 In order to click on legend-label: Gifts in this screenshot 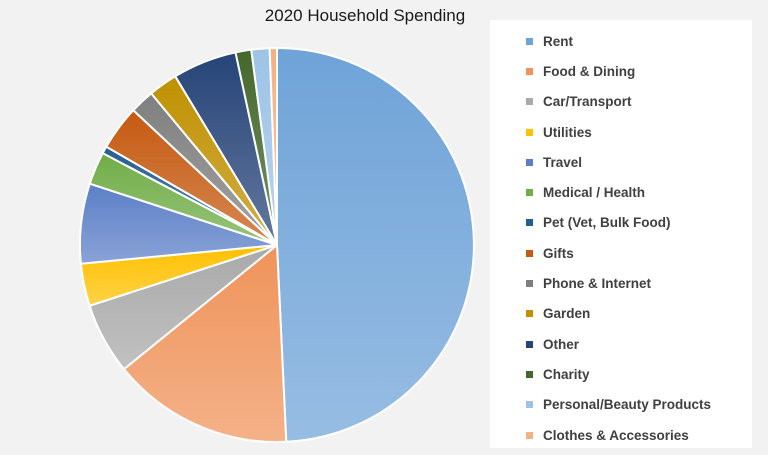, I will do `click(558, 253)`.